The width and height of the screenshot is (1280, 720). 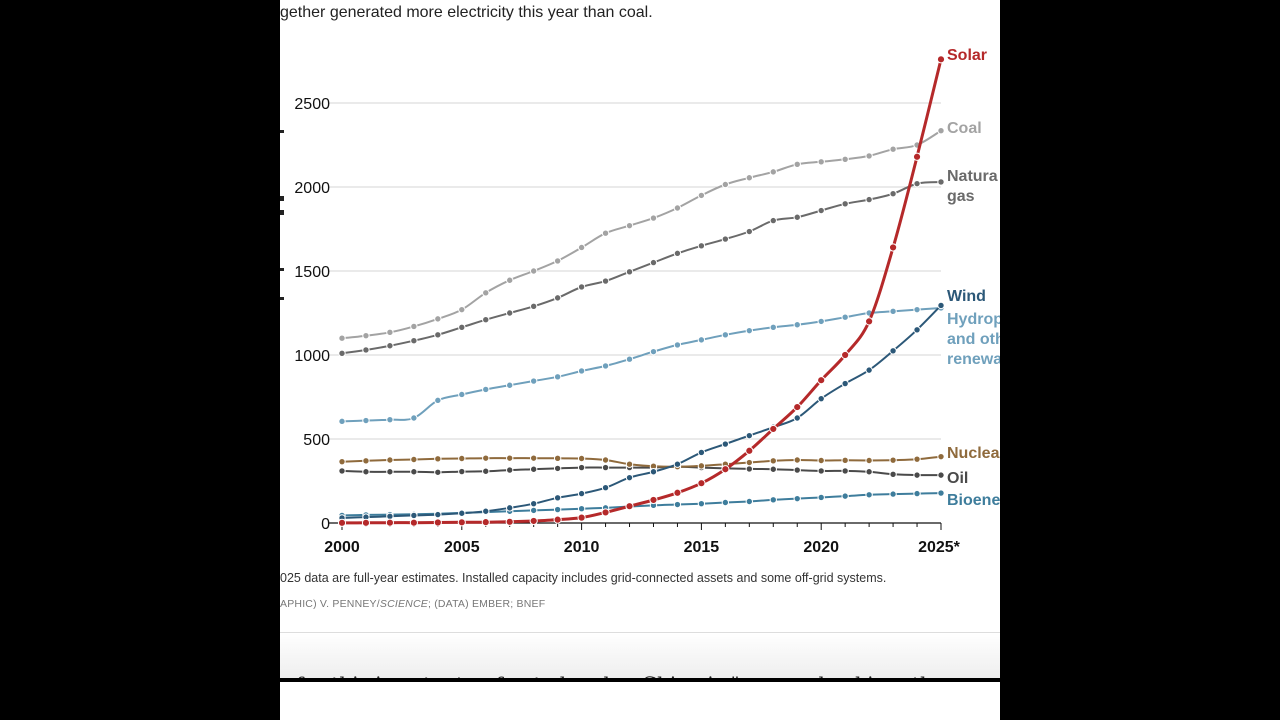 What do you see at coordinates (312, 314) in the screenshot?
I see `y-axis: 0 500 1000 1500 2000 2500` at bounding box center [312, 314].